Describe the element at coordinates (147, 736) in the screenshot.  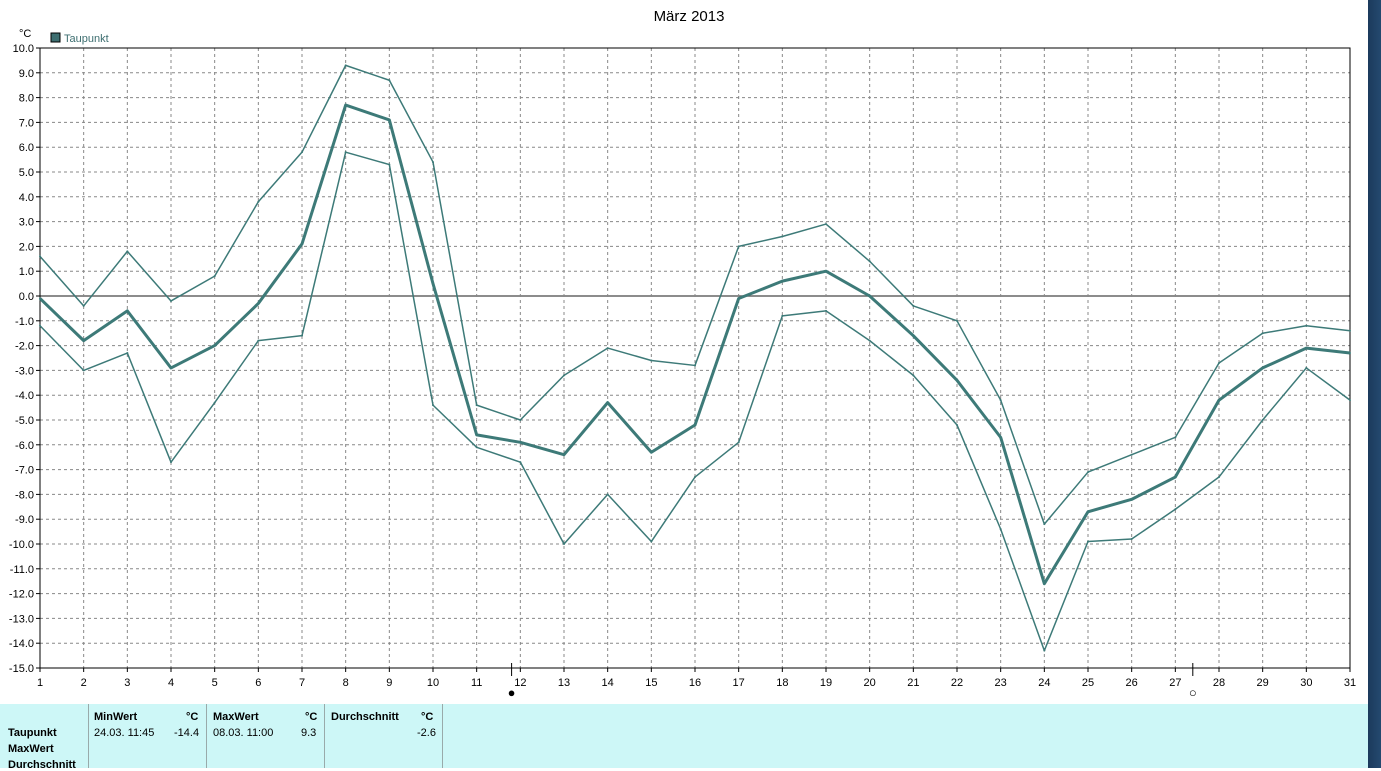
I see `stats-min-column: MinWert °C 24.03. 11:45 -14.4` at that location.